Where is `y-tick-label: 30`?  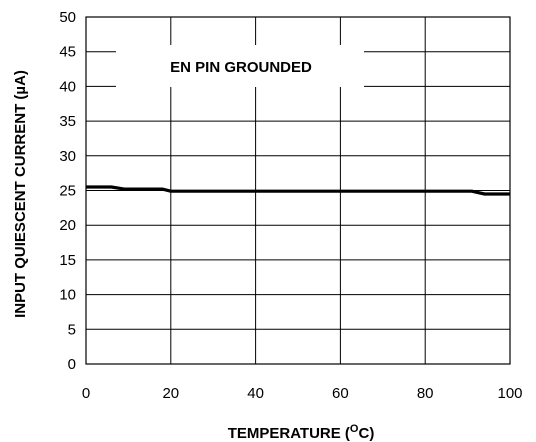
y-tick-label: 30 is located at coordinates (67, 156).